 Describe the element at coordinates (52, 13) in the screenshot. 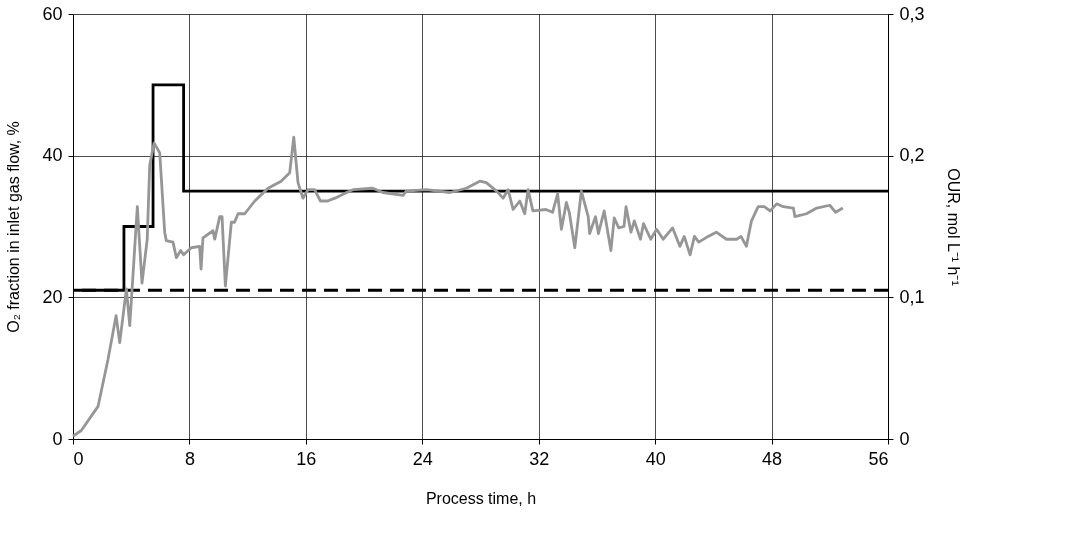

I see `y-tick-label: 60` at that location.